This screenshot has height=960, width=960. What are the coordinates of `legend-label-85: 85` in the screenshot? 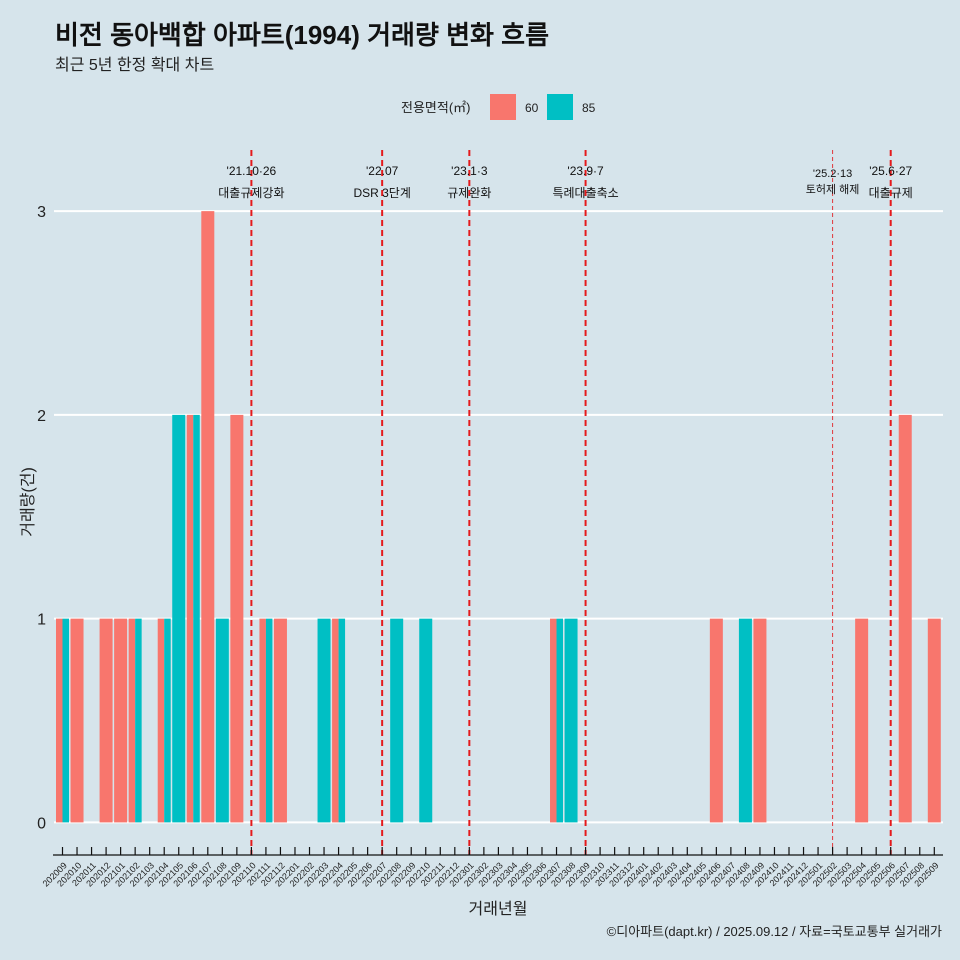 It's located at (589, 108).